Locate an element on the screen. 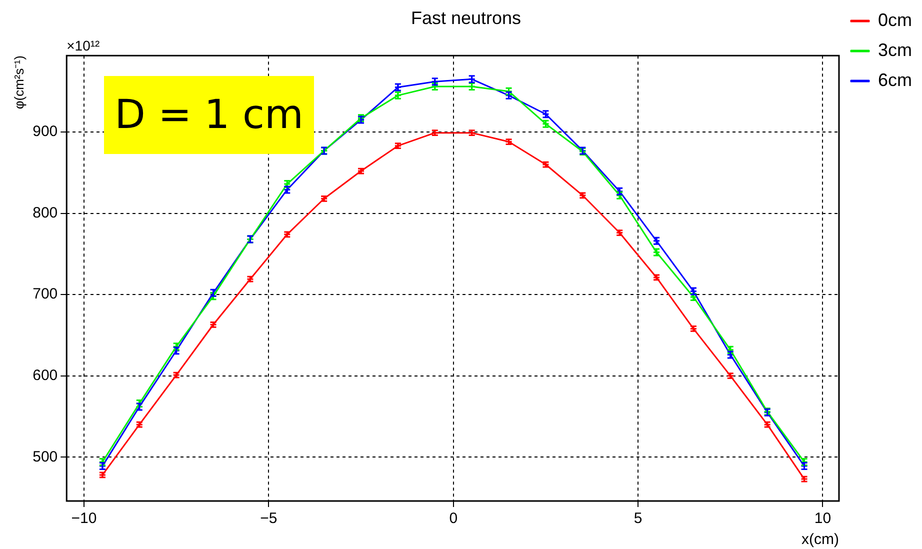 The image size is (922, 549). x-axis-title: x(cm) is located at coordinates (820, 539).